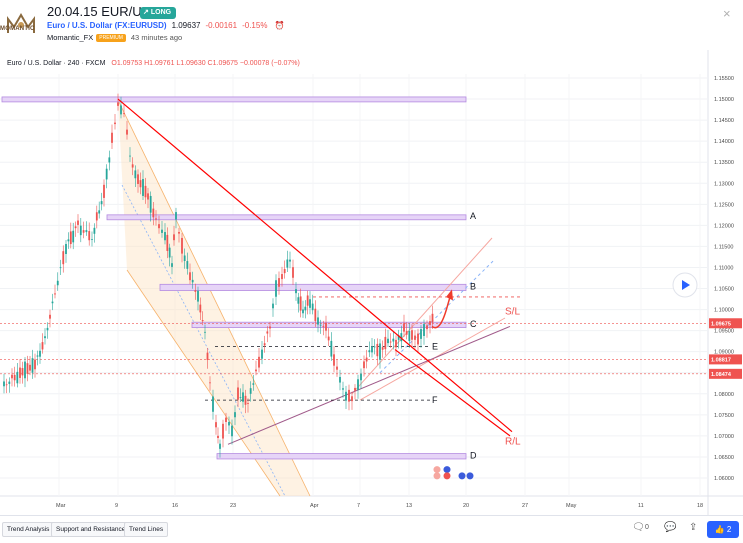 The image size is (743, 543). What do you see at coordinates (638, 527) in the screenshot?
I see `comment-icon: 🗨` at bounding box center [638, 527].